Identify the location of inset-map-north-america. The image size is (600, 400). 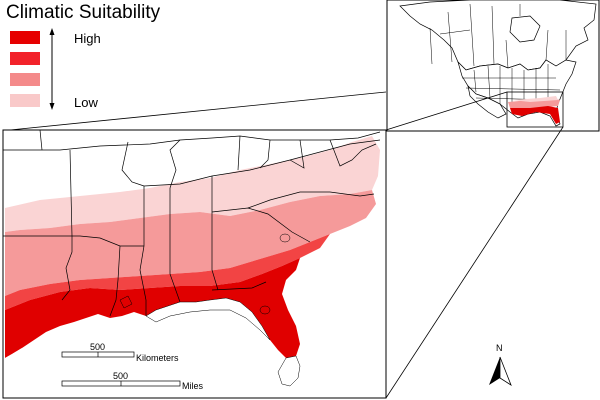
(493, 66).